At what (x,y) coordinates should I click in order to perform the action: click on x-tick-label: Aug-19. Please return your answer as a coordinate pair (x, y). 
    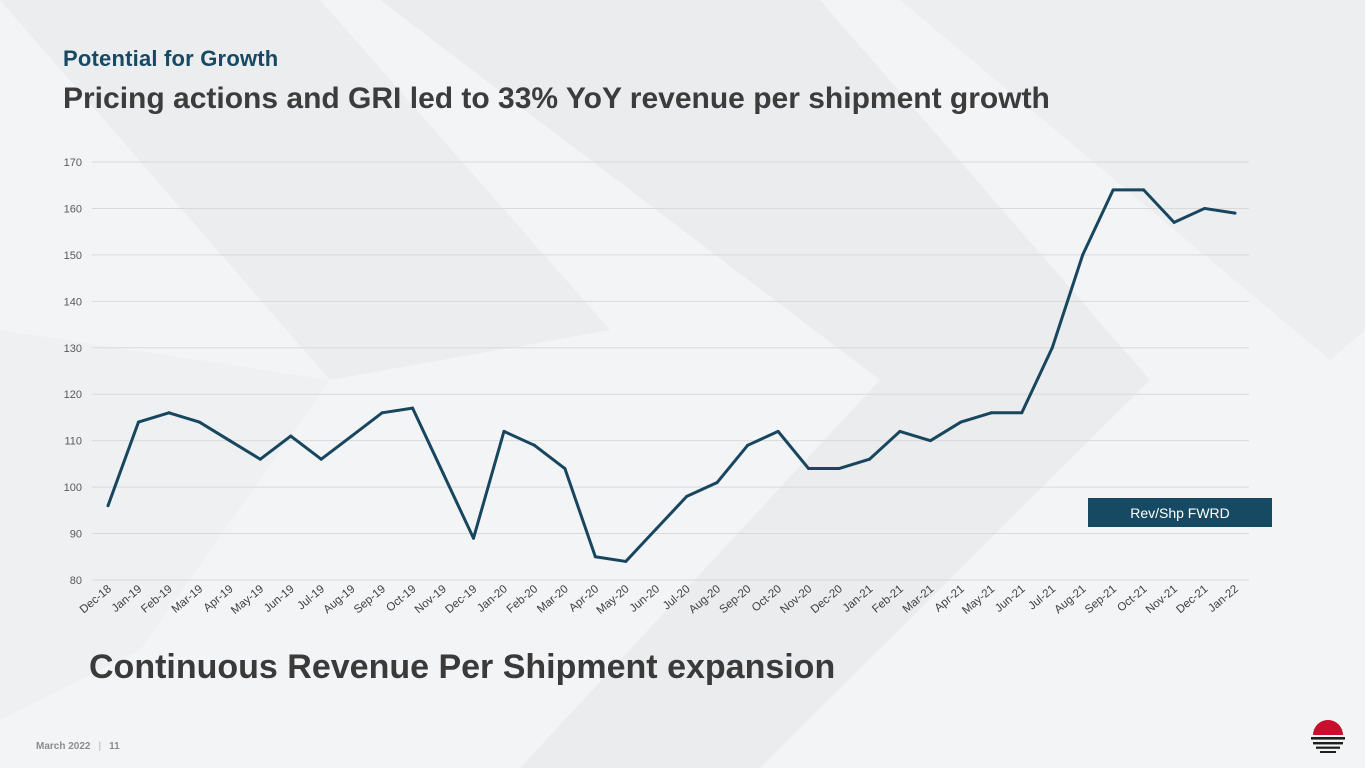
    Looking at the image, I should click on (339, 599).